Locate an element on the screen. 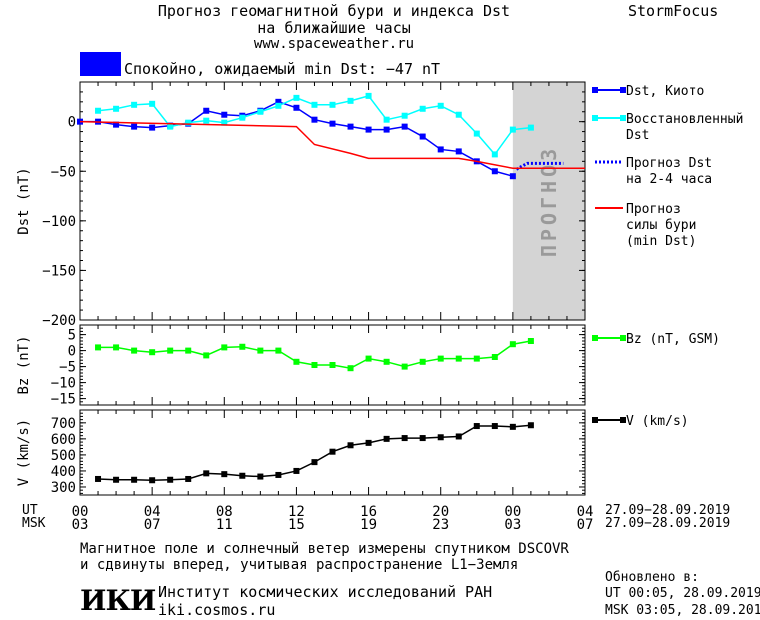 This screenshot has width=760, height=620. dst-ytick-label: −50 is located at coordinates (63, 172).